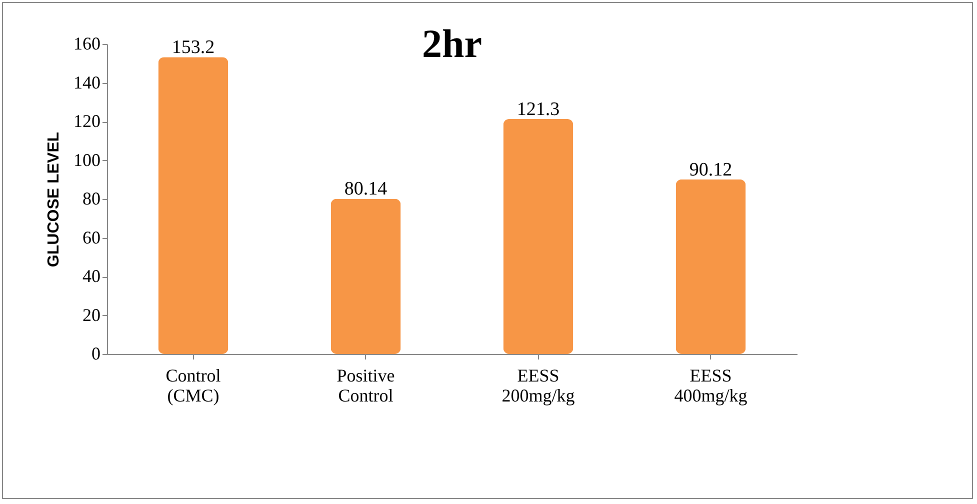 This screenshot has height=504, width=977. Describe the element at coordinates (538, 109) in the screenshot. I see `data-label: 121.3` at that location.